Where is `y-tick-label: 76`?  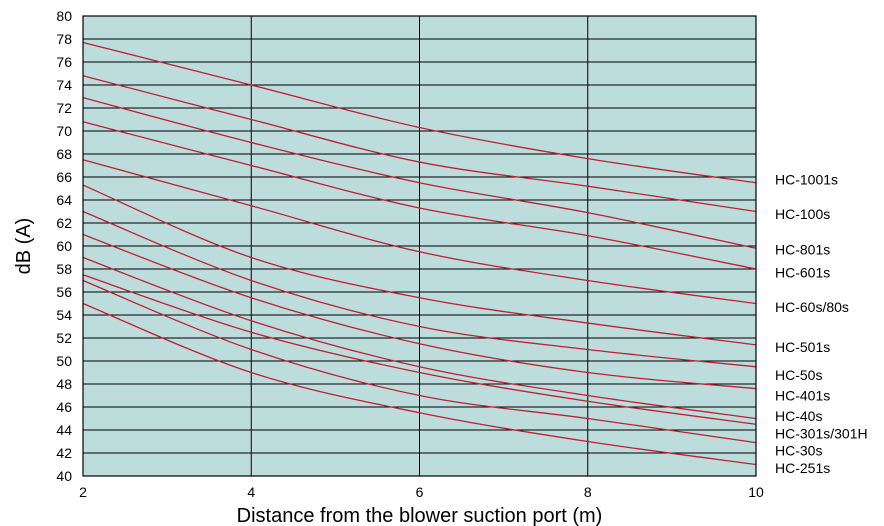 y-tick-label: 76 is located at coordinates (64, 62).